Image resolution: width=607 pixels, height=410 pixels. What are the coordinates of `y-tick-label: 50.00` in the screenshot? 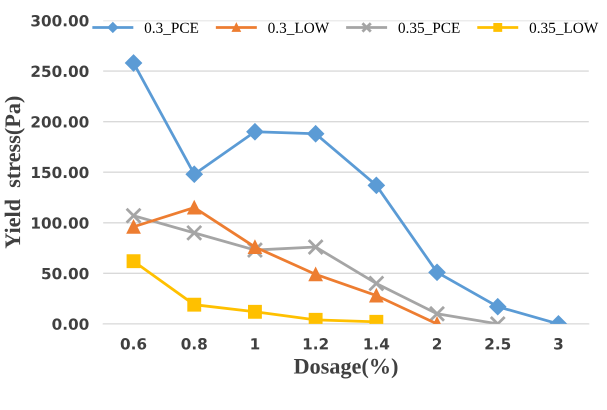 It's located at (65, 274).